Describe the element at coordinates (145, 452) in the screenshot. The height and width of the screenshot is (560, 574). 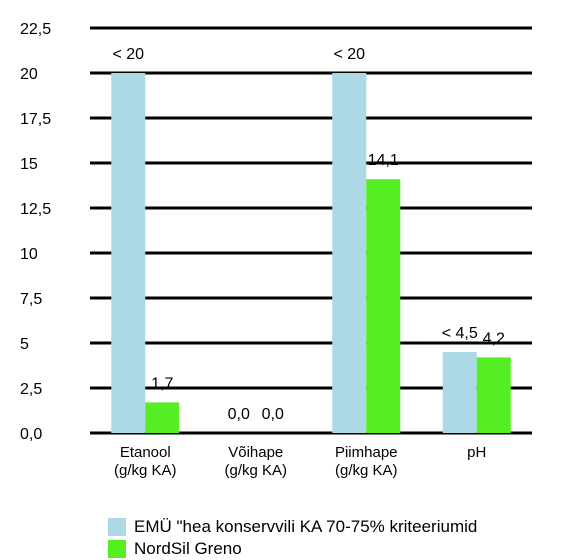
I see `x-category-label: Etanool` at that location.